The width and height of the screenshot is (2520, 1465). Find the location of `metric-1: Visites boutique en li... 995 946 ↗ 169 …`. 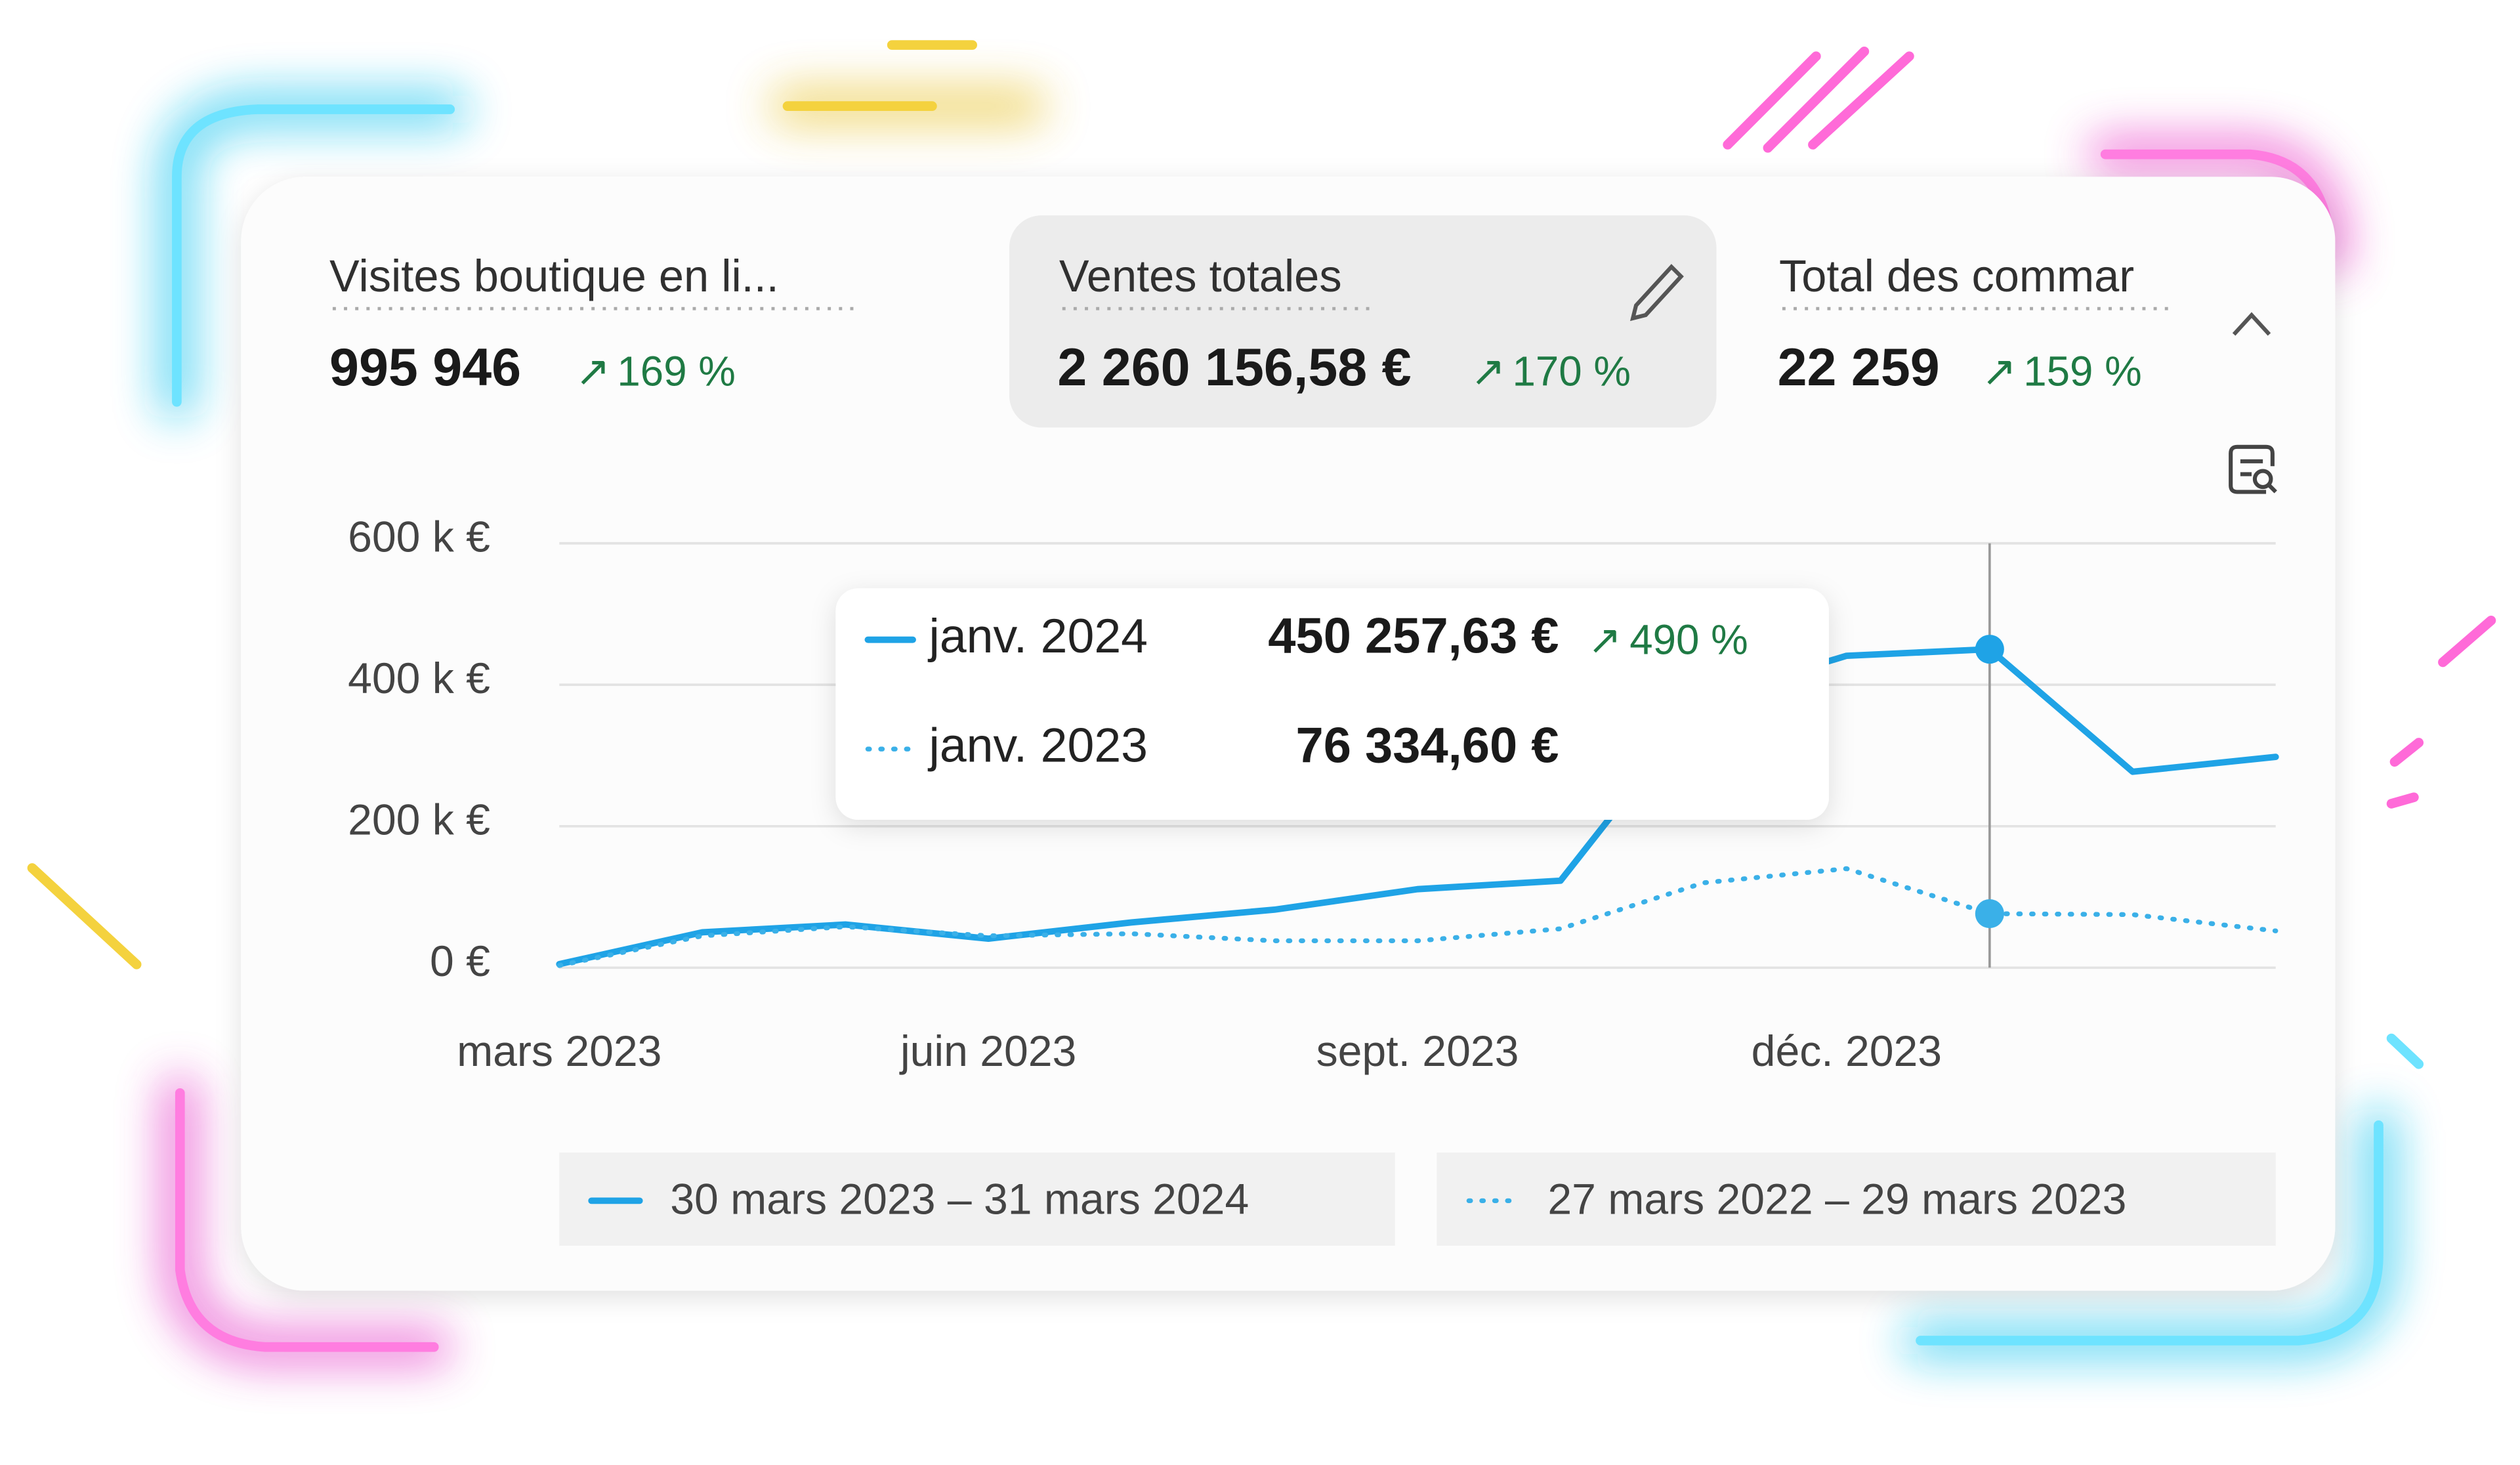

metric-1: Visites boutique en li... 995 946 ↗ 169 … is located at coordinates (592, 324).